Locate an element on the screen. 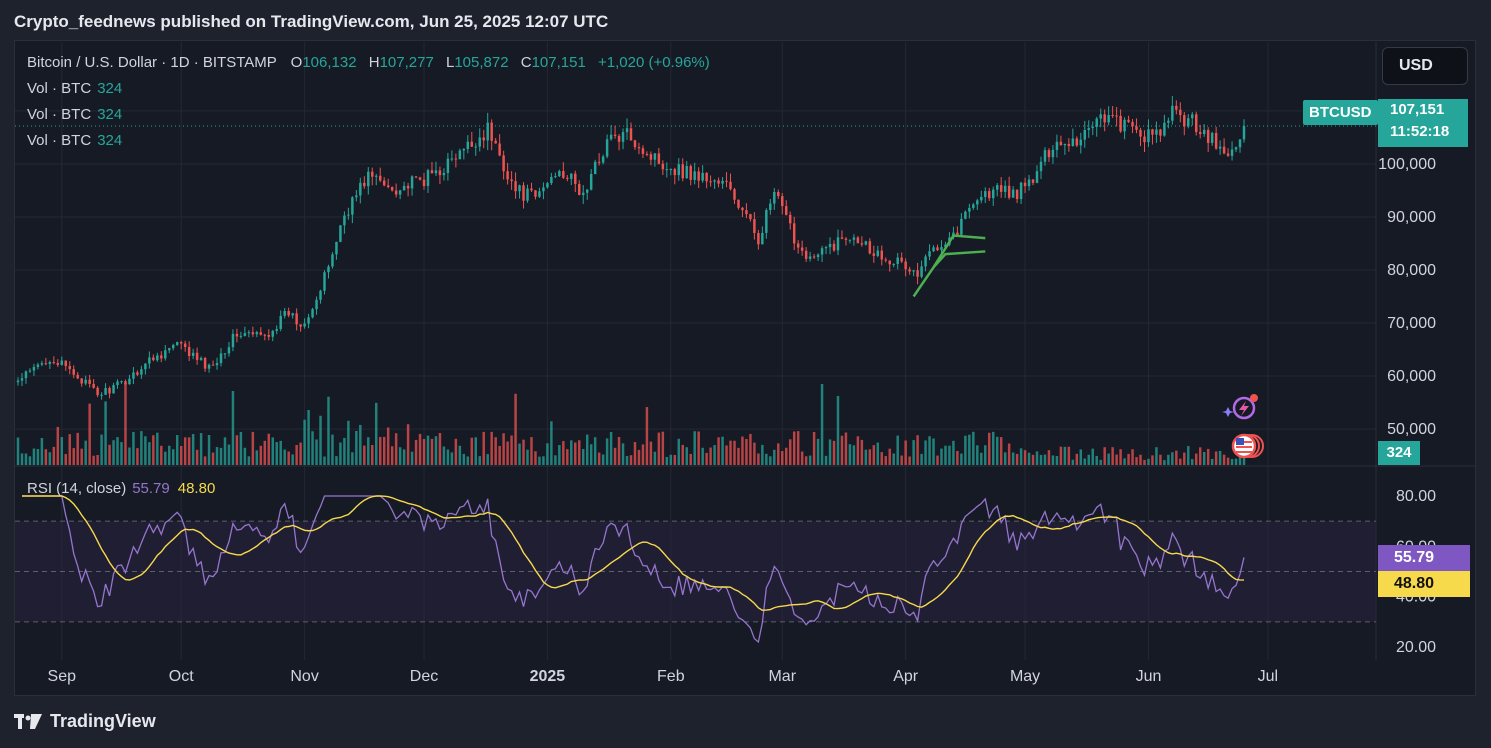 The height and width of the screenshot is (748, 1491). time-tick-label: Nov is located at coordinates (304, 676).